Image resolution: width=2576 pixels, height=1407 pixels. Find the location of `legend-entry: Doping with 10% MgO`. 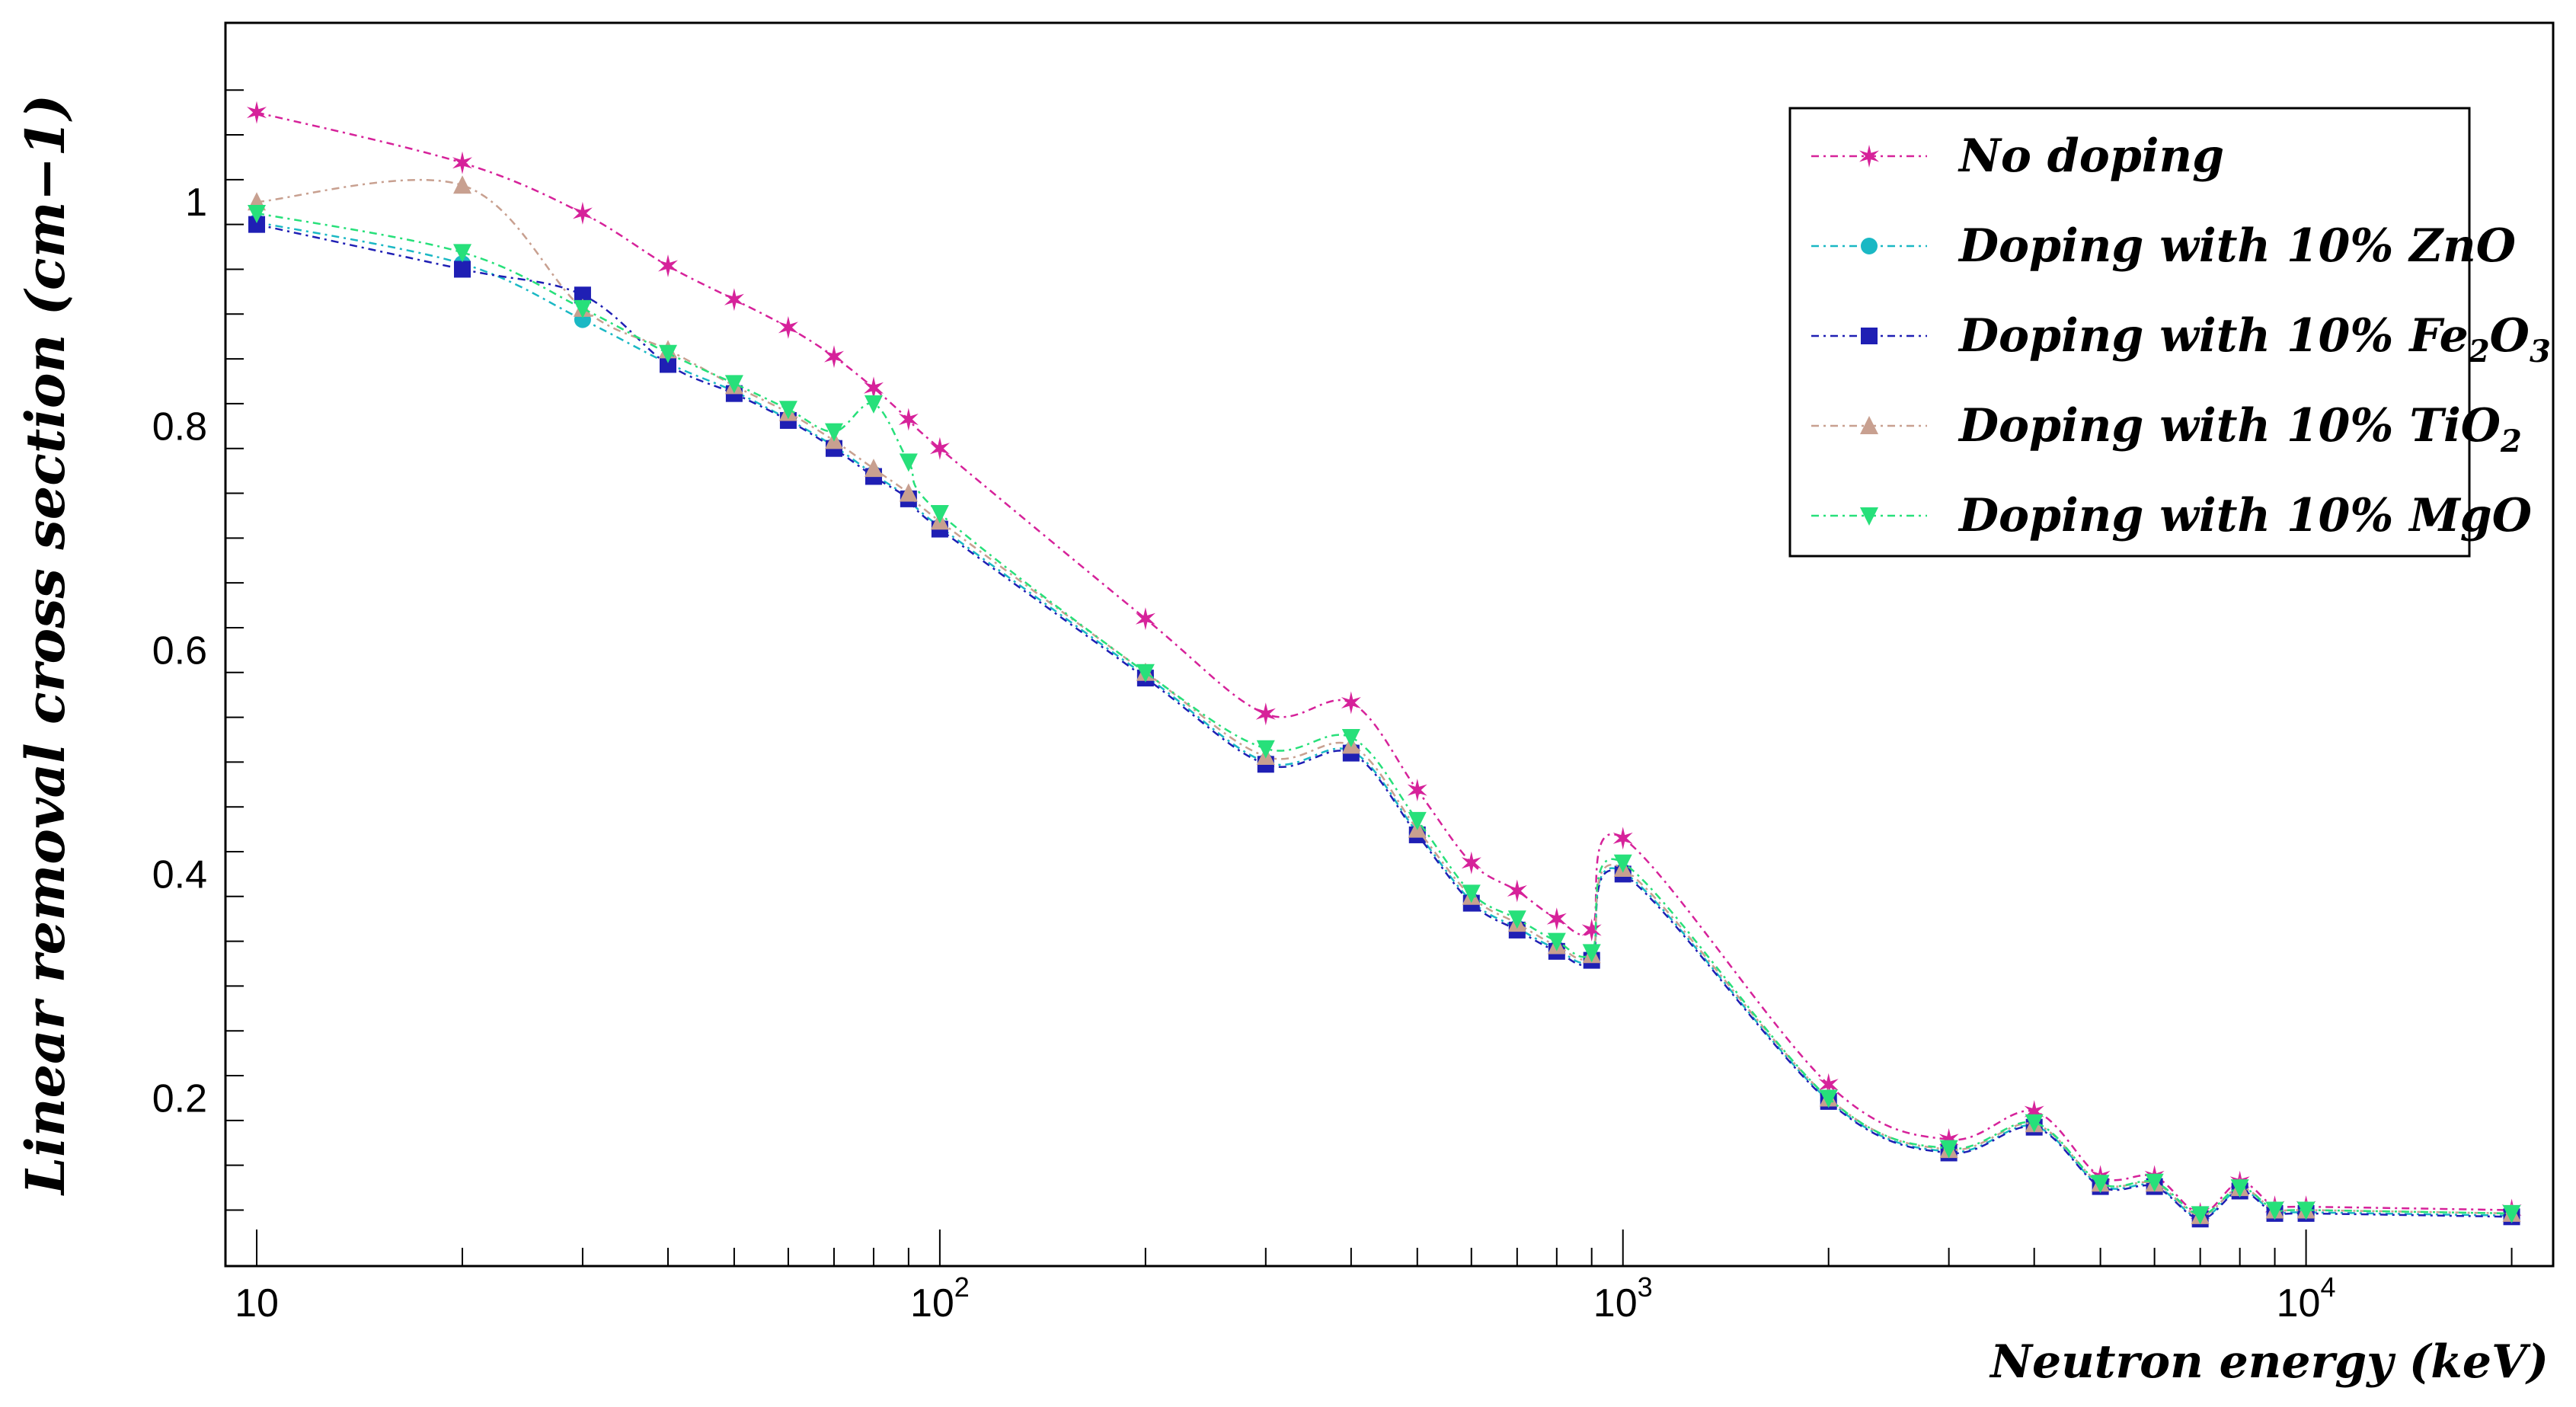

legend-entry: Doping with 10% MgO is located at coordinates (2171, 515).